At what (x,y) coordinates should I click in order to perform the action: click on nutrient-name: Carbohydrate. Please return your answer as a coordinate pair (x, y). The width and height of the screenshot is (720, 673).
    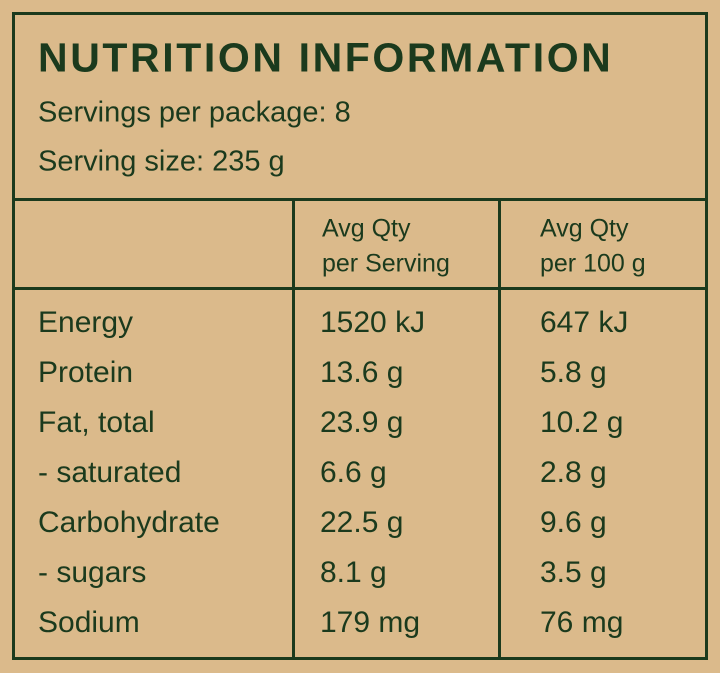
    Looking at the image, I should click on (129, 522).